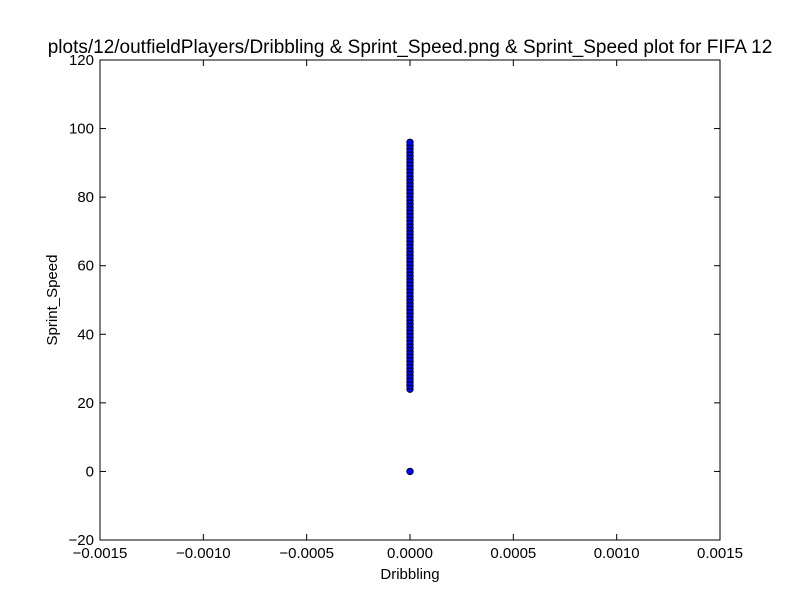 The width and height of the screenshot is (800, 600). Describe the element at coordinates (85, 334) in the screenshot. I see `y-tick-label: 40` at that location.